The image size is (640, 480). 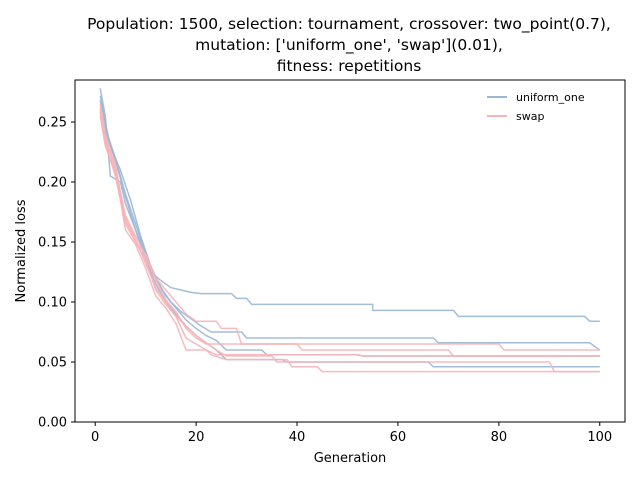 I want to click on y-tick-label: 0.05, so click(x=52, y=363).